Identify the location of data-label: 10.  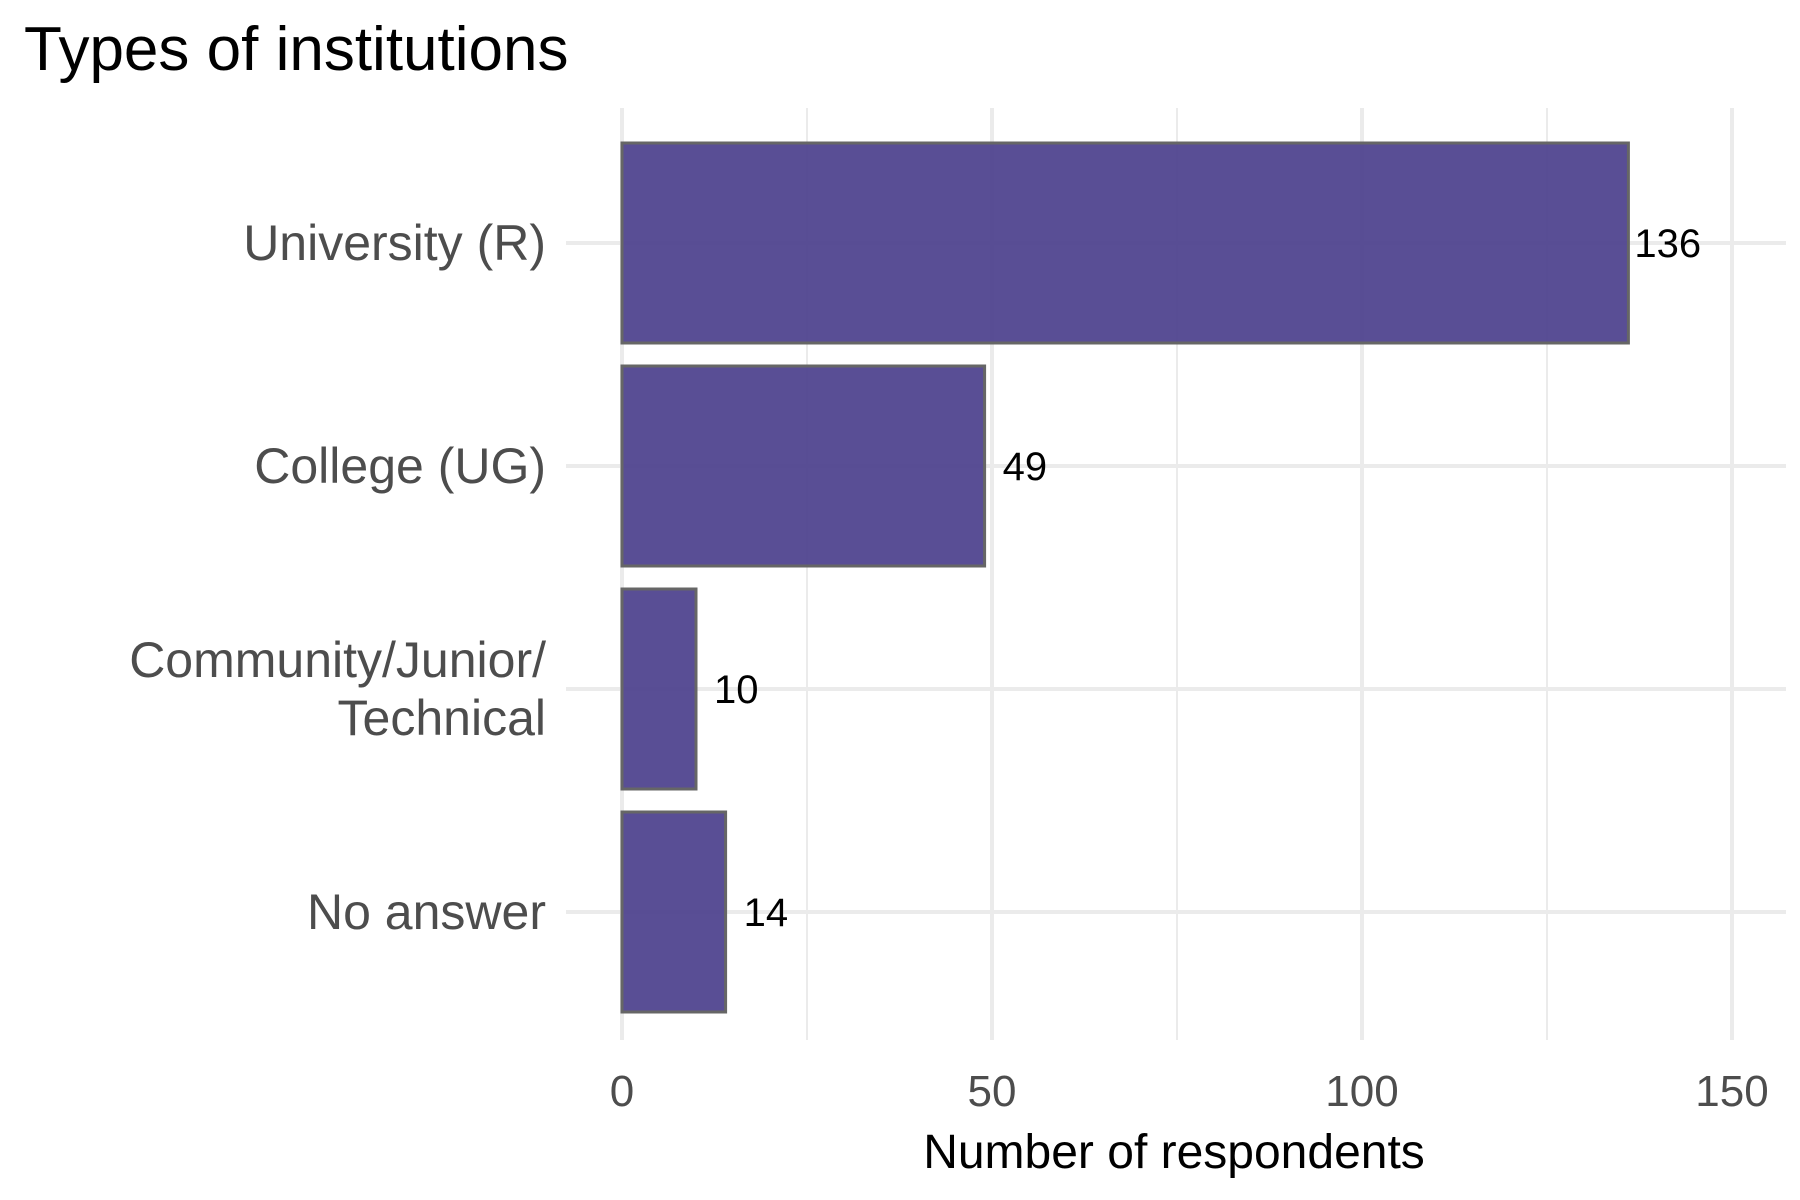
(736, 690).